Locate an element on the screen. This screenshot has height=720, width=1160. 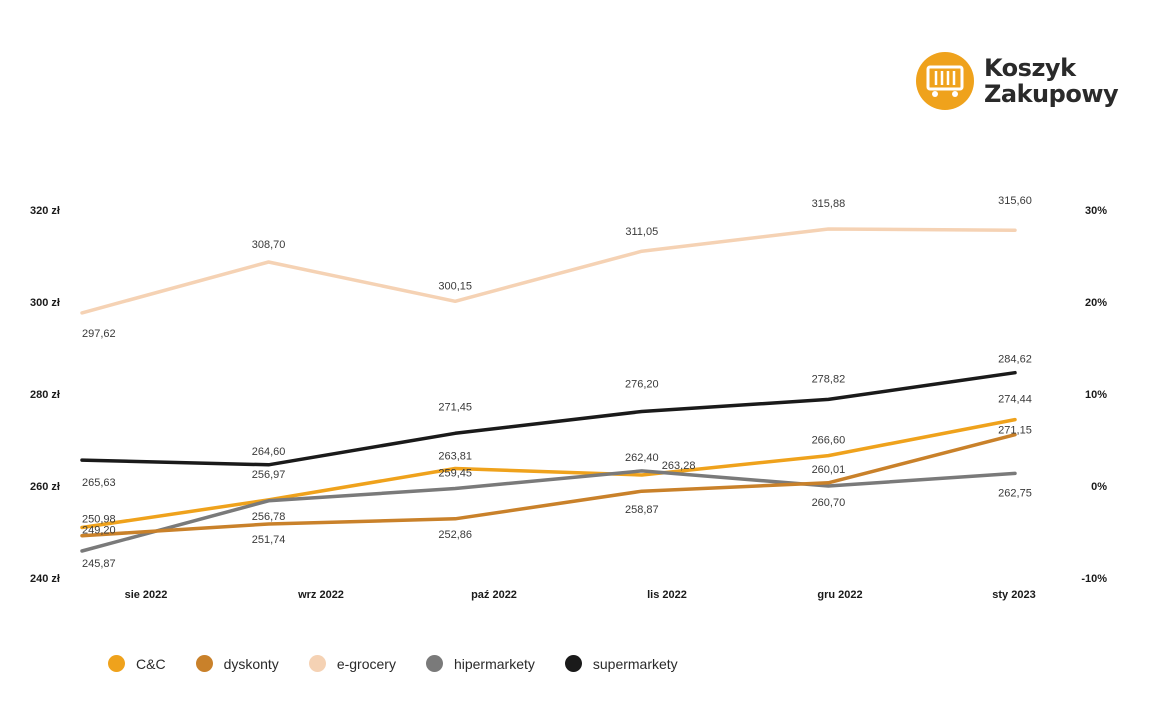
data-label: 263,28 is located at coordinates (679, 466).